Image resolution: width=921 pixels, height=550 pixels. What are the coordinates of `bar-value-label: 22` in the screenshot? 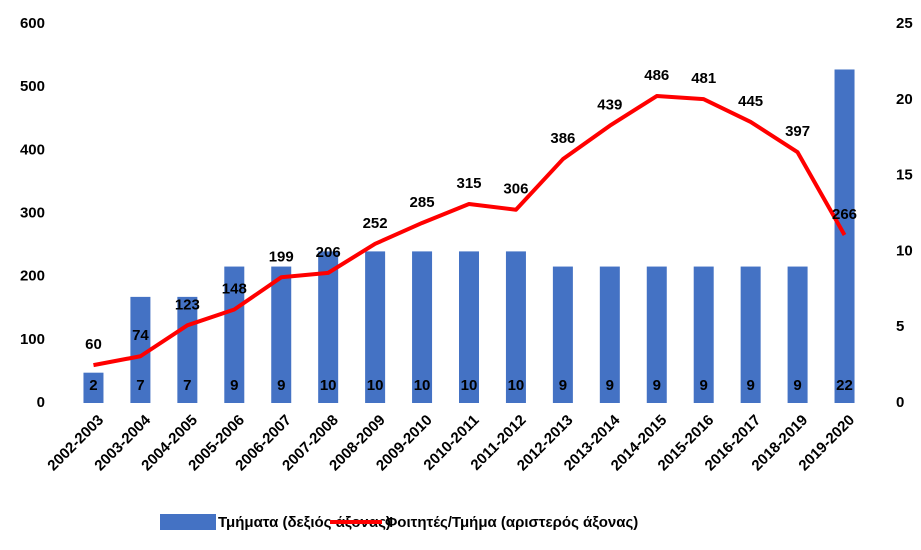 It's located at (844, 385).